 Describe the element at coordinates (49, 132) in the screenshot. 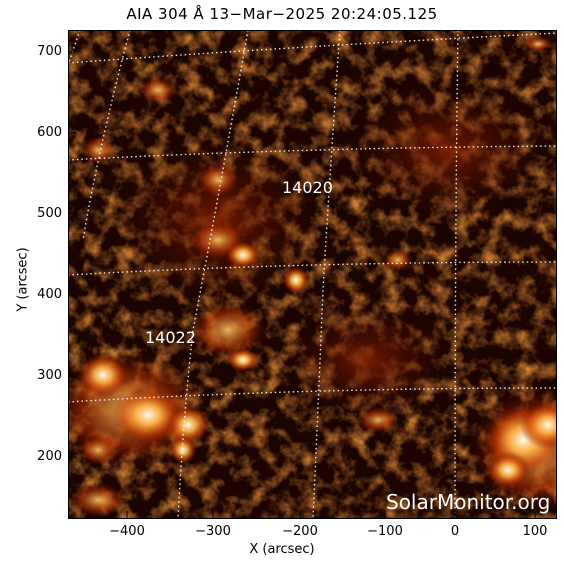

I see `y-tick-label: 600` at that location.